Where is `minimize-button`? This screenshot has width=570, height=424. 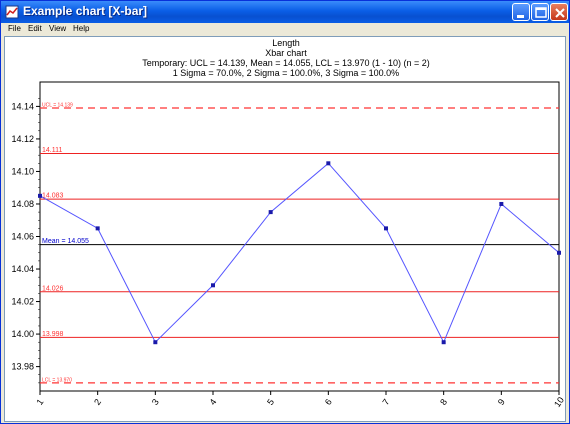 minimize-button is located at coordinates (521, 12).